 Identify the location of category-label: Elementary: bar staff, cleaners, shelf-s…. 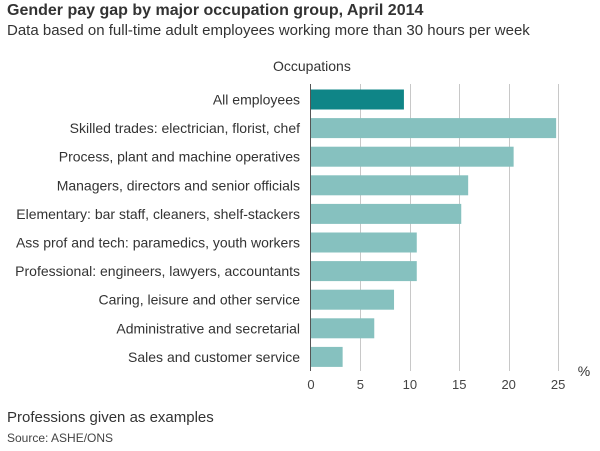
(158, 214).